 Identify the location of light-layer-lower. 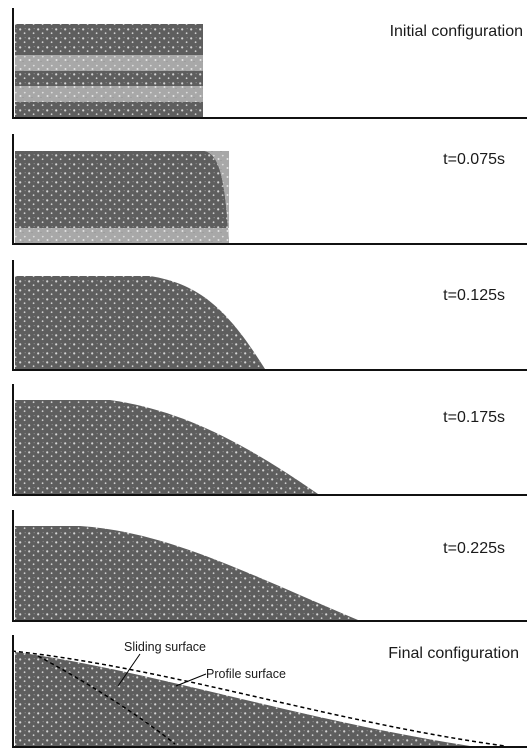
(122, 197).